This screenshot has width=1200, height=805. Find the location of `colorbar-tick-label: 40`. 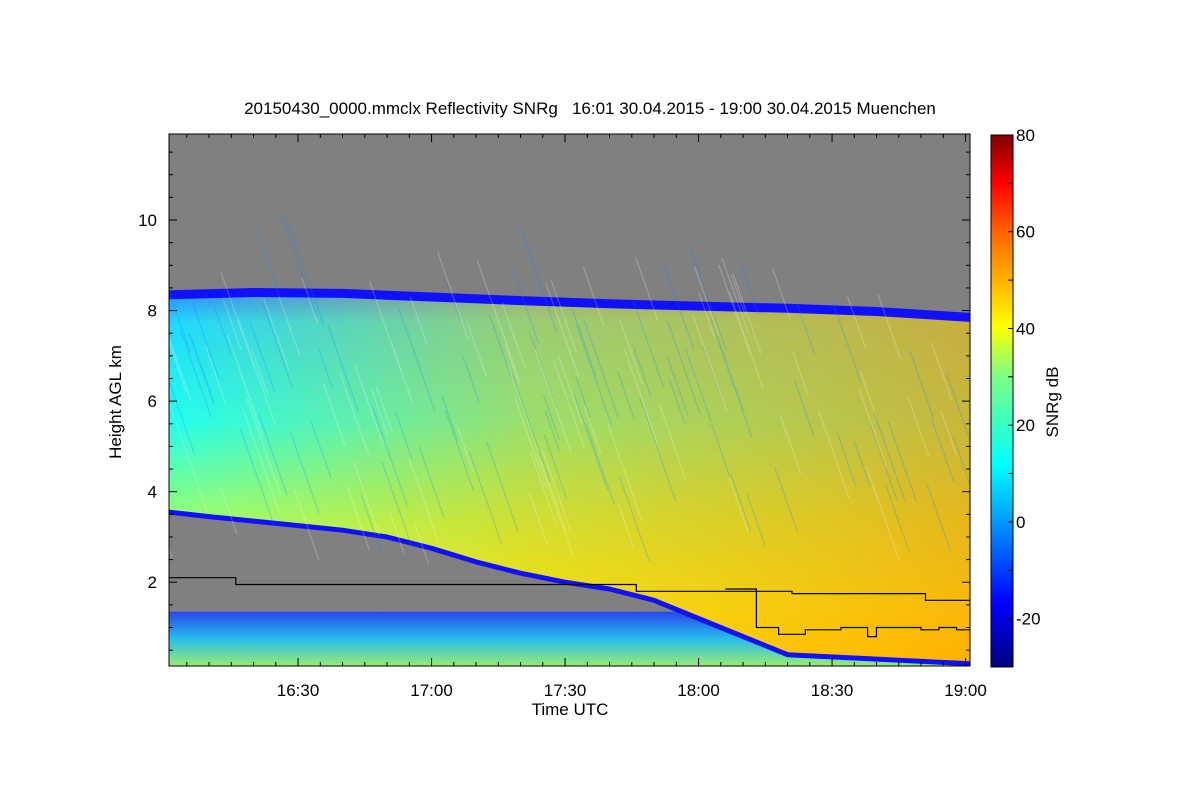

colorbar-tick-label: 40 is located at coordinates (1025, 328).